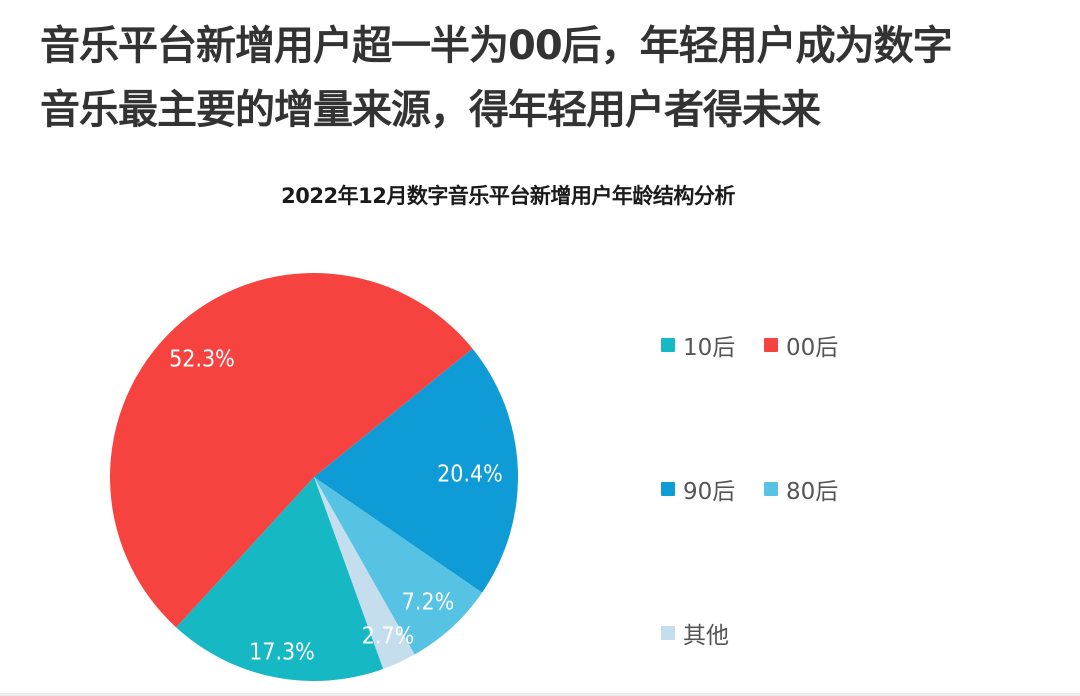 The image size is (1080, 696). Describe the element at coordinates (508, 196) in the screenshot. I see `chart-title: 2022年12月数字音乐平台新增用户年龄结构分析` at that location.